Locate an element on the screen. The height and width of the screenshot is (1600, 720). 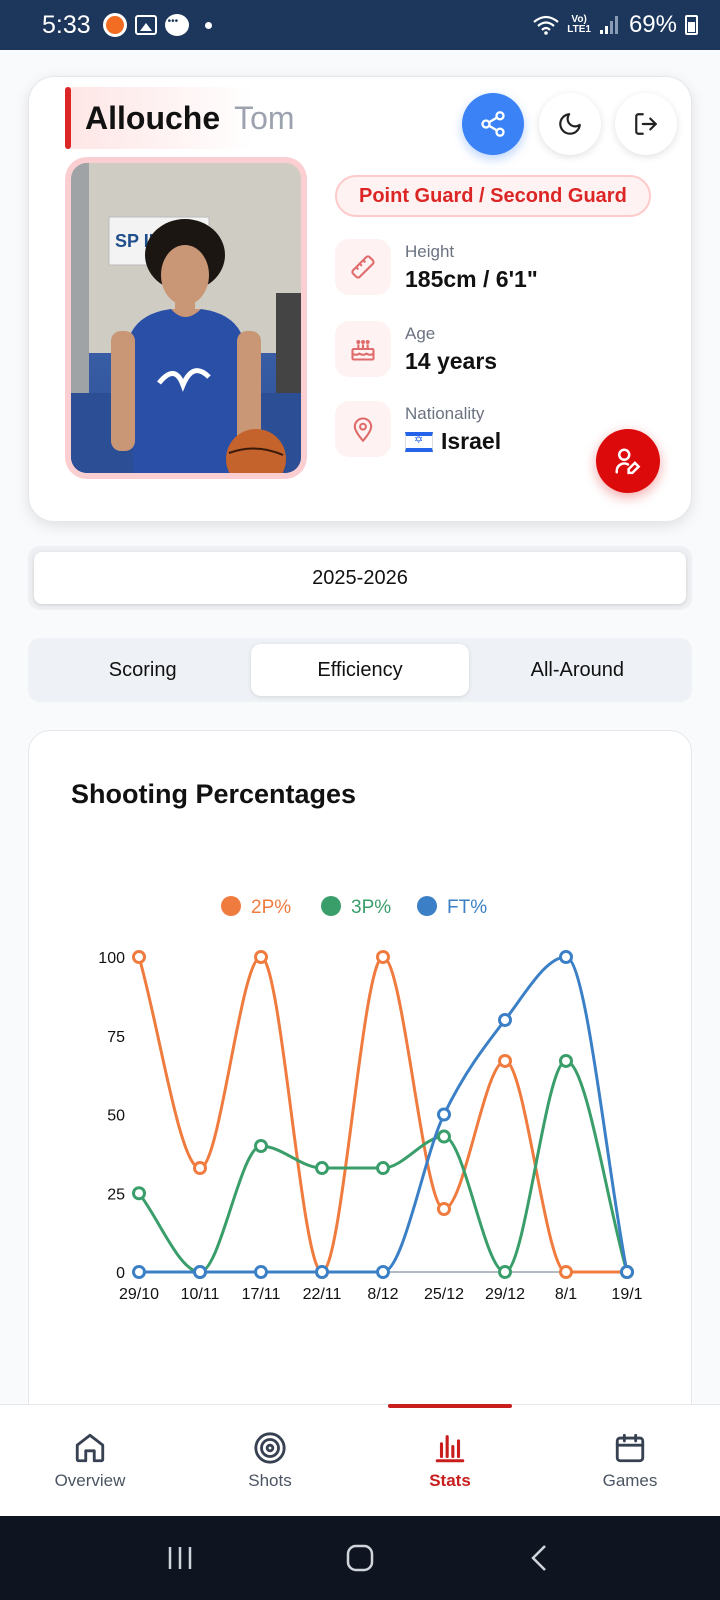
gallery-icon is located at coordinates (145, 25).